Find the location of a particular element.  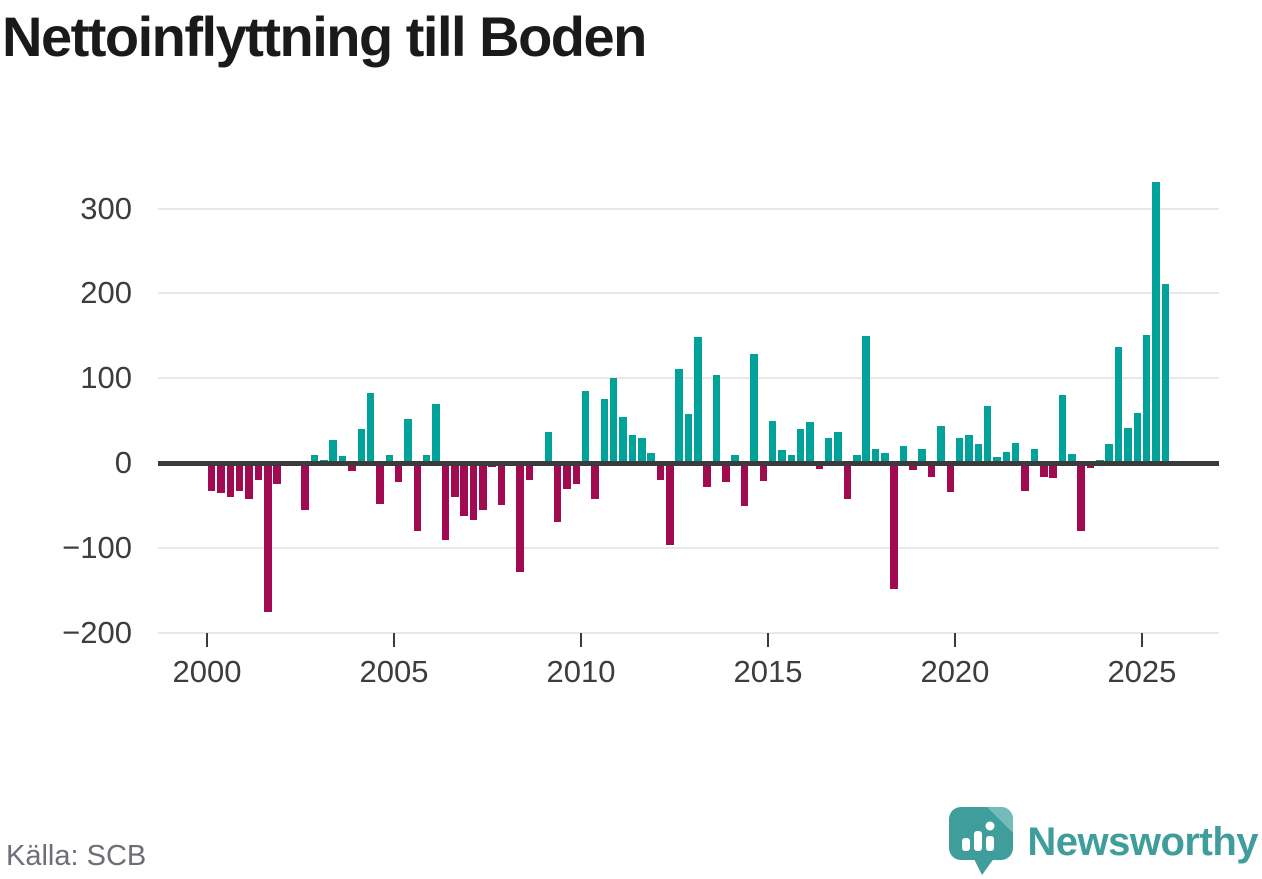

x-axis-tick-label: 2025 is located at coordinates (1142, 671).